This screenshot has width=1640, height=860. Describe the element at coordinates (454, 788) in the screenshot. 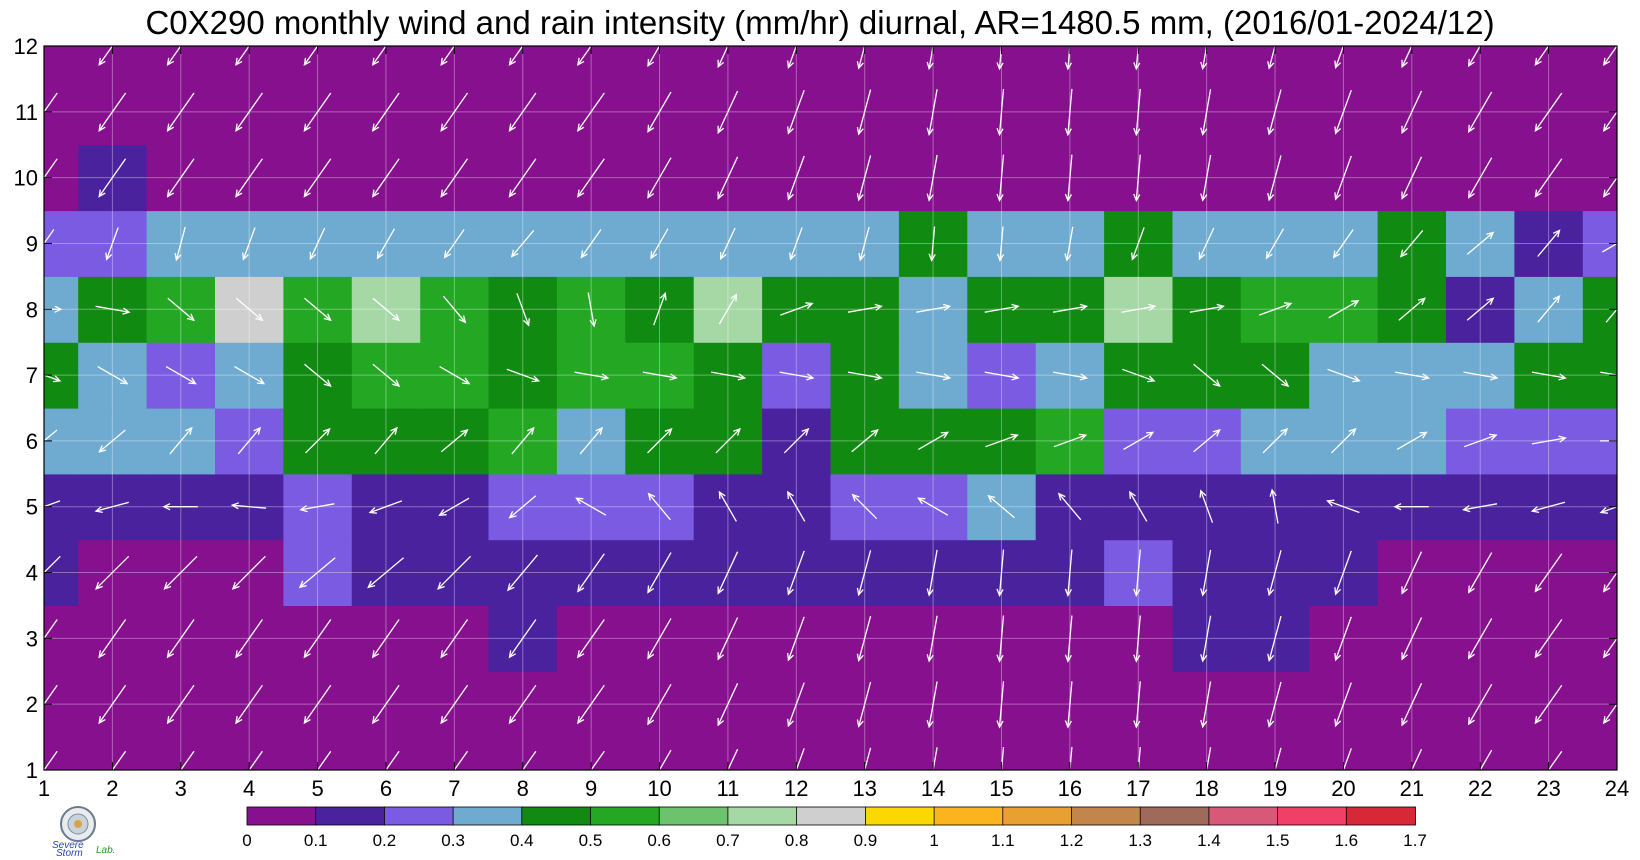

I see `x-tick-label: 7` at that location.